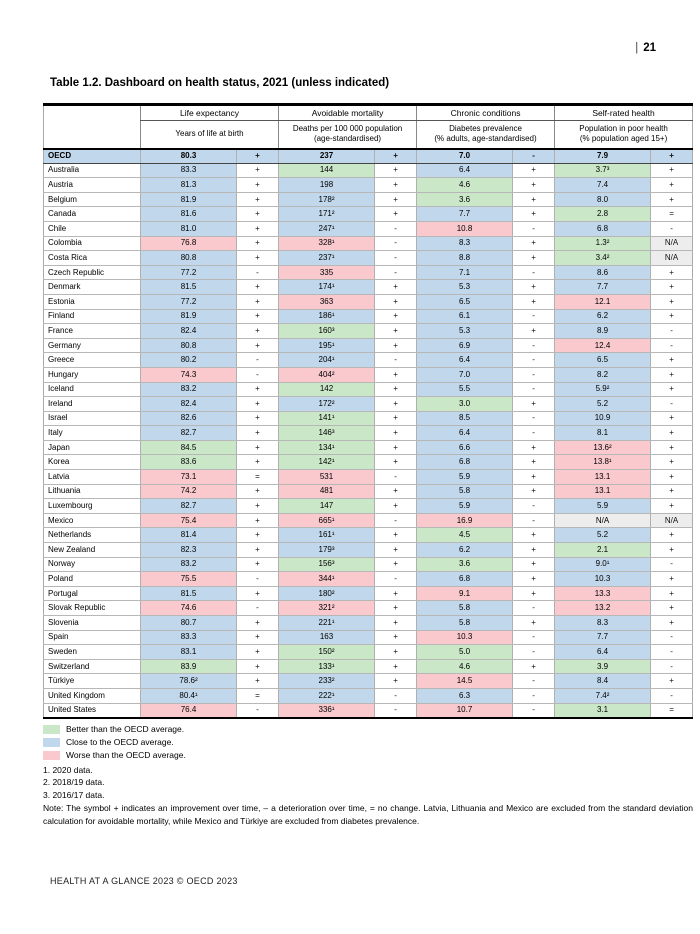 This screenshot has width=700, height=934. I want to click on value-cell: 7.4², so click(602, 696).